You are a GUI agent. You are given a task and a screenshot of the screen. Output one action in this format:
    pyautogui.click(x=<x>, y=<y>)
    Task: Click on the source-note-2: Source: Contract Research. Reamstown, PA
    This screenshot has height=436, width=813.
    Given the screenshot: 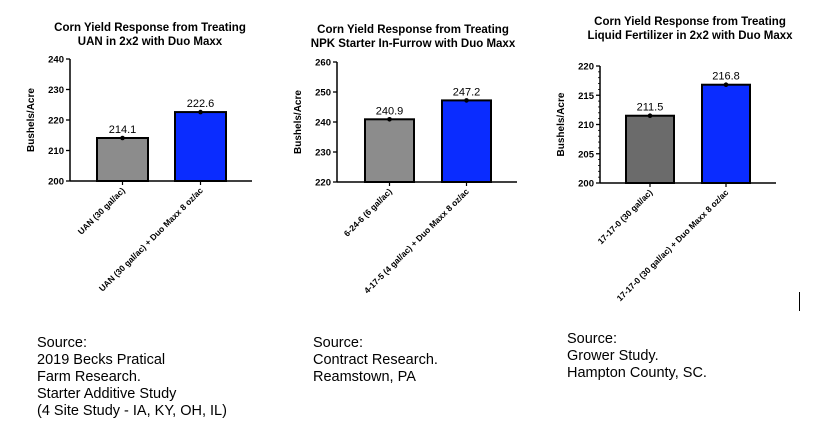 What is the action you would take?
    pyautogui.click(x=375, y=360)
    